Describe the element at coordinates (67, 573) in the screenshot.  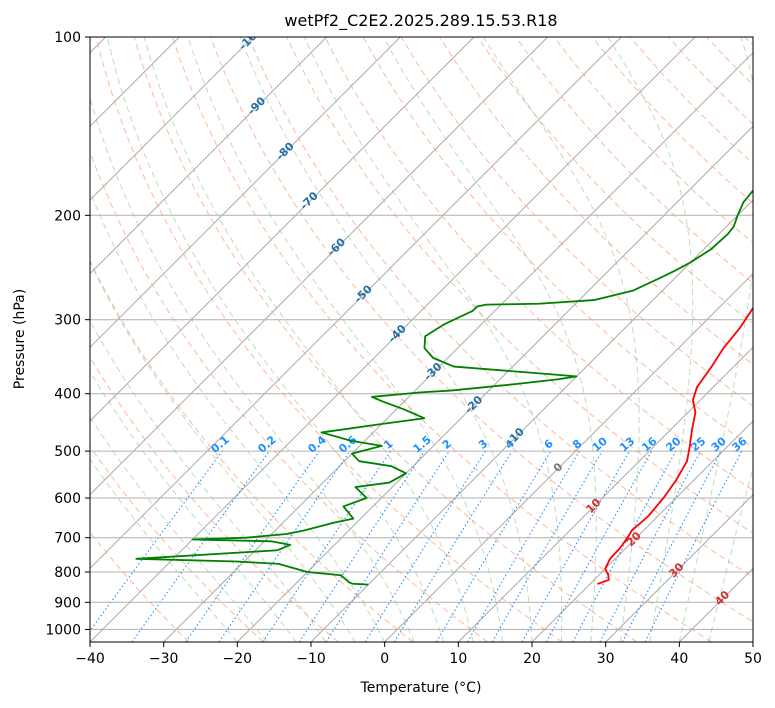
I see `y-tick-label: 800` at that location.